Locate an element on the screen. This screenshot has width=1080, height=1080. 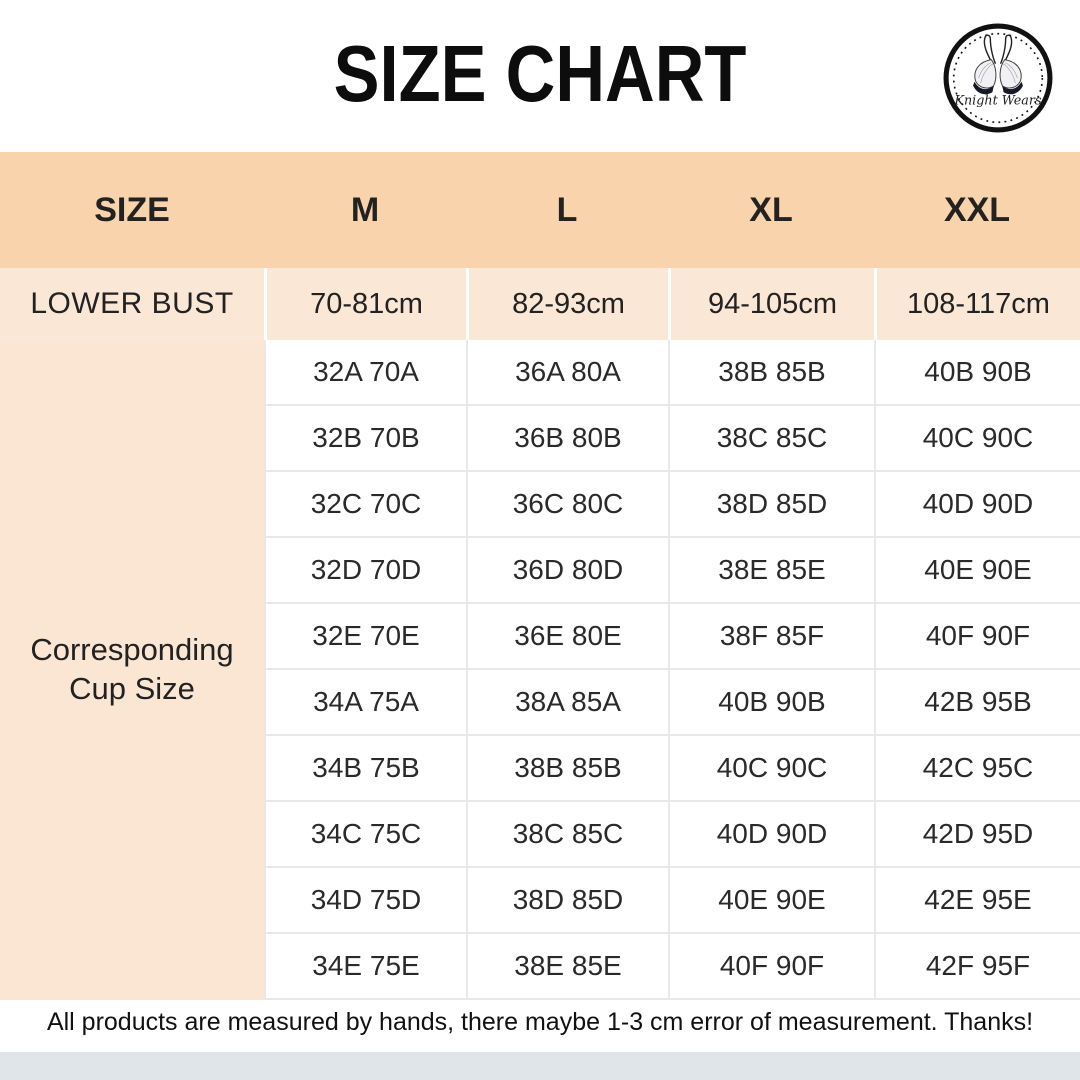
cup-size-cell: 34D 75D is located at coordinates (365, 901).